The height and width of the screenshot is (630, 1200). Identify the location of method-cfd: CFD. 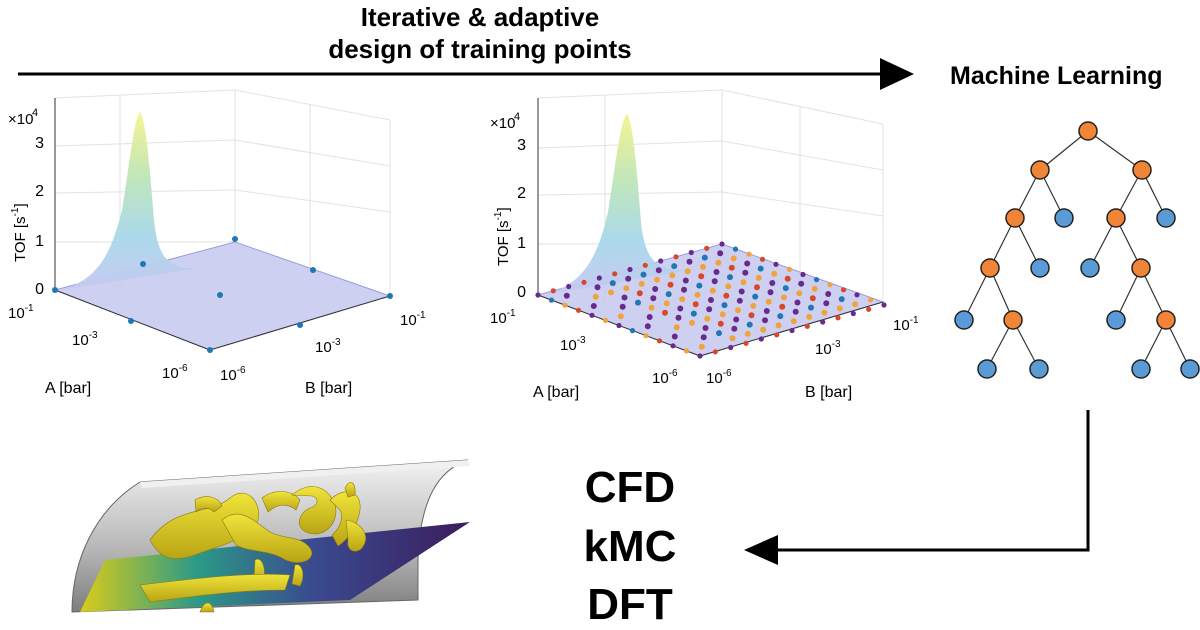
(630, 487).